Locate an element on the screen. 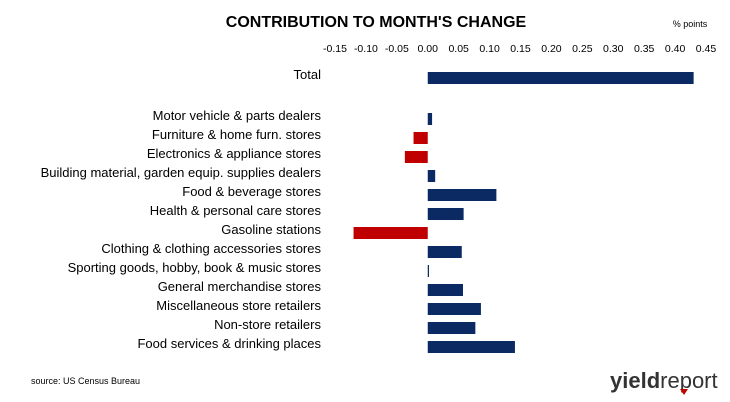 This screenshot has width=730, height=402. x-tick-label: 0.20 is located at coordinates (551, 49).